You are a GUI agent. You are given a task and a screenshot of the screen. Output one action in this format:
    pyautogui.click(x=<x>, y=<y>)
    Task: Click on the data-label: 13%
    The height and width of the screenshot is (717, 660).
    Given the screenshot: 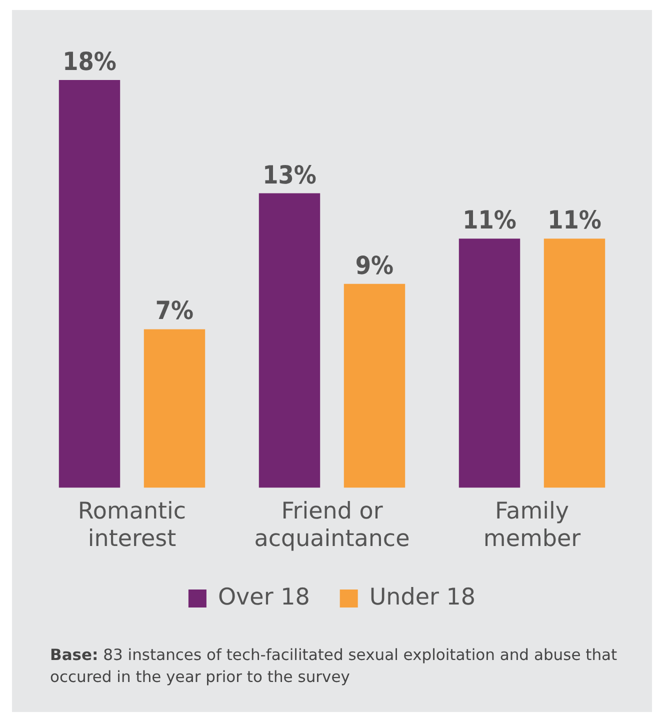 What is the action you would take?
    pyautogui.click(x=289, y=175)
    